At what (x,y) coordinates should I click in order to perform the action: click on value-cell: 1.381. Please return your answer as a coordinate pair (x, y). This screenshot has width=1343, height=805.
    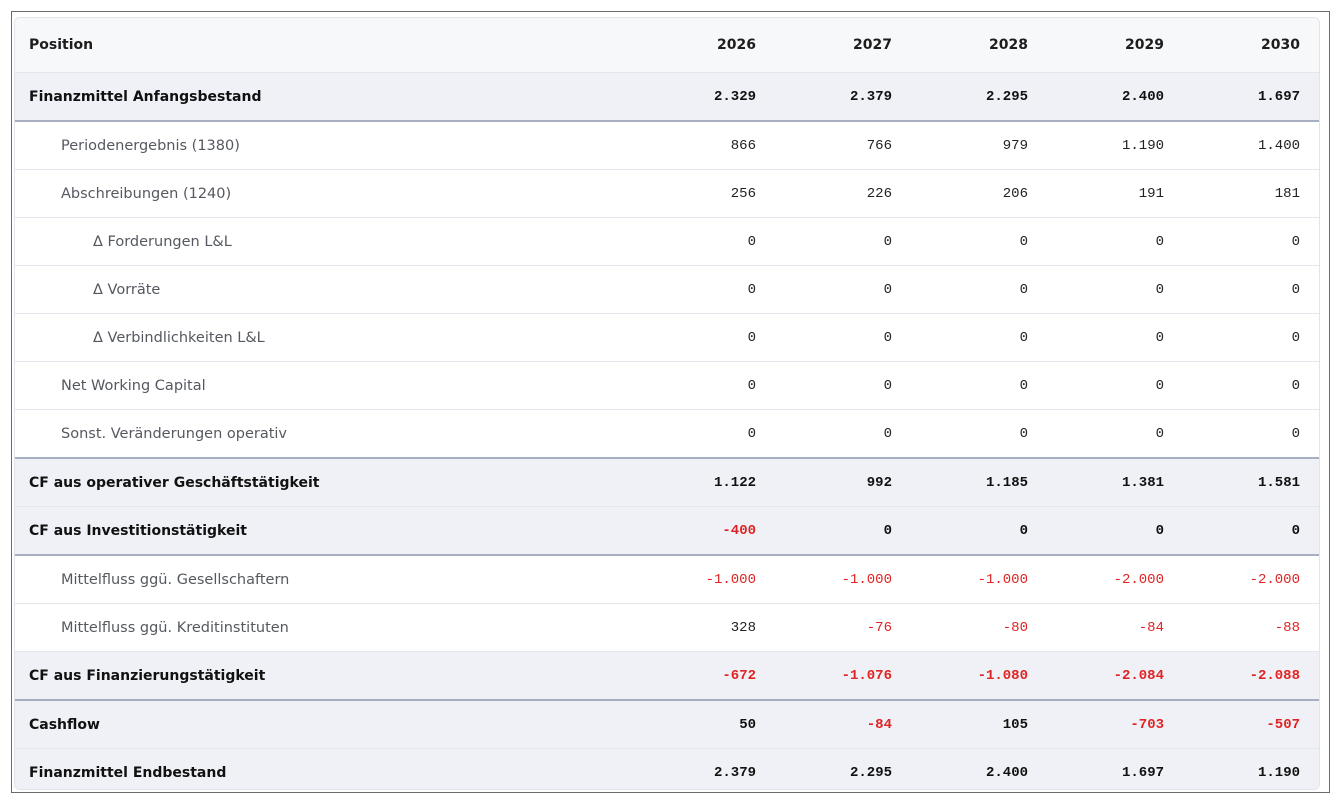
    Looking at the image, I should click on (1115, 482).